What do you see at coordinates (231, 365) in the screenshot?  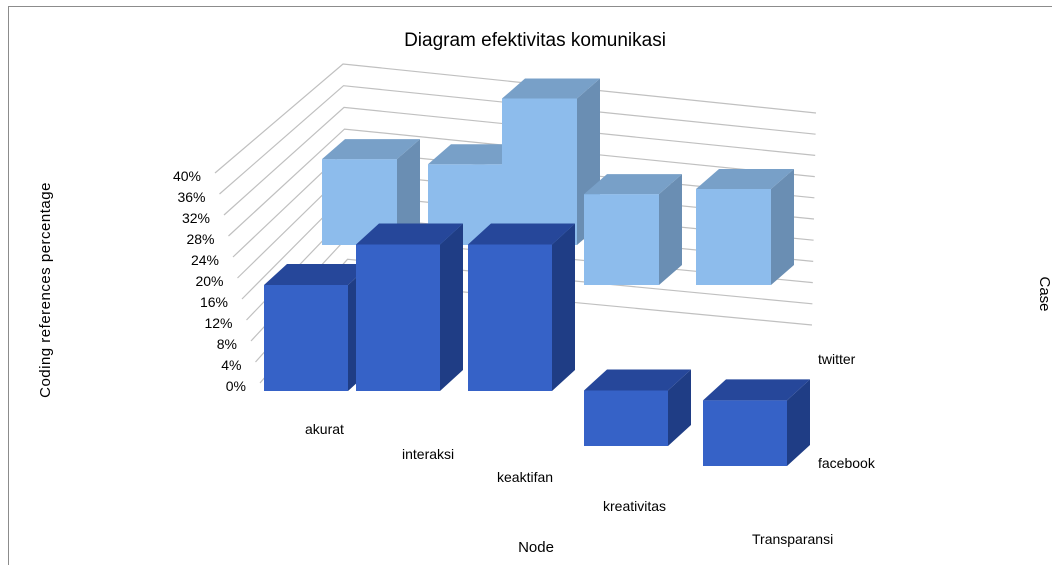 I see `y-tick-label: 4%` at bounding box center [231, 365].